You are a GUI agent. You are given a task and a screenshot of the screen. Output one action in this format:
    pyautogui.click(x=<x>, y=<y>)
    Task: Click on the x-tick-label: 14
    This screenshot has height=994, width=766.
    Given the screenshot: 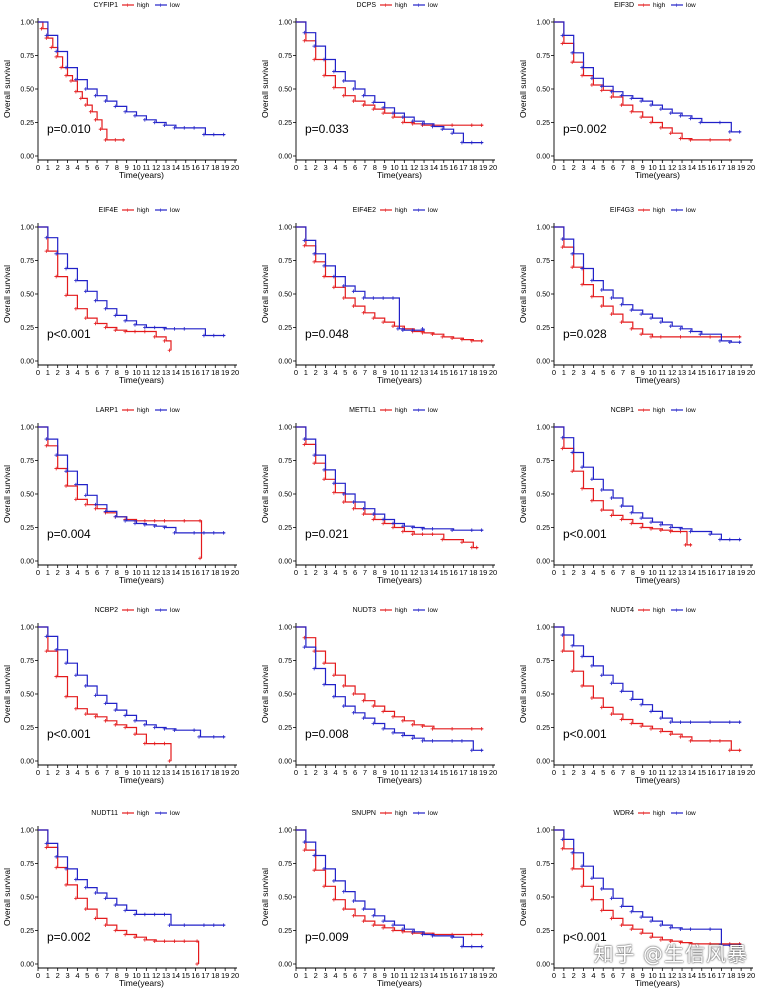 What is the action you would take?
    pyautogui.click(x=176, y=572)
    